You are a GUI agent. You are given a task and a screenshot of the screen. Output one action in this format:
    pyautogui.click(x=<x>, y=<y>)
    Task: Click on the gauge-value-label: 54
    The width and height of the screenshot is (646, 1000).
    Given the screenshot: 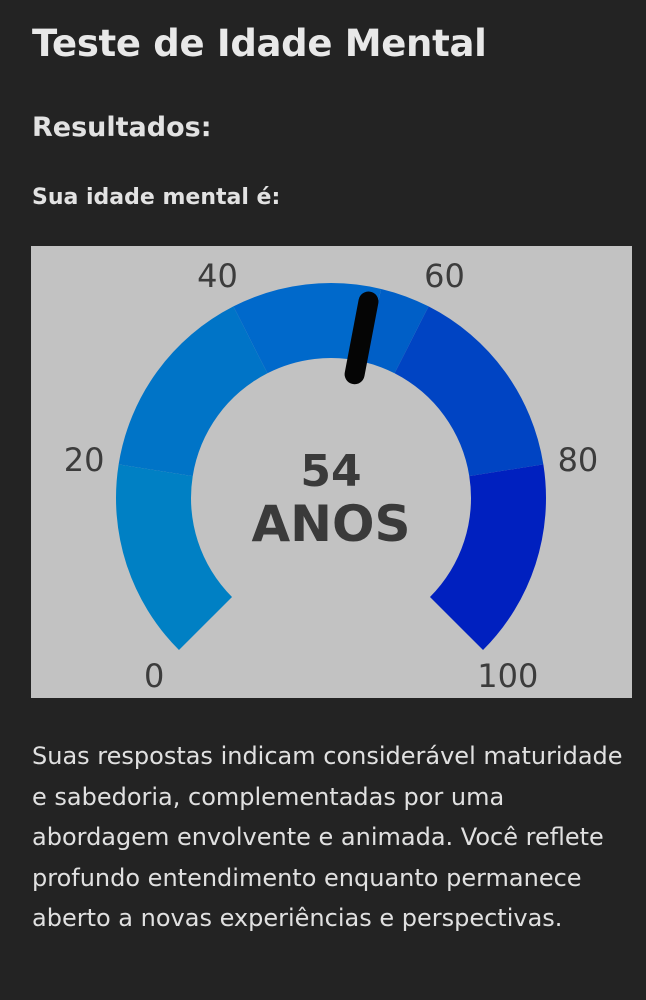 What is the action you would take?
    pyautogui.click(x=330, y=471)
    